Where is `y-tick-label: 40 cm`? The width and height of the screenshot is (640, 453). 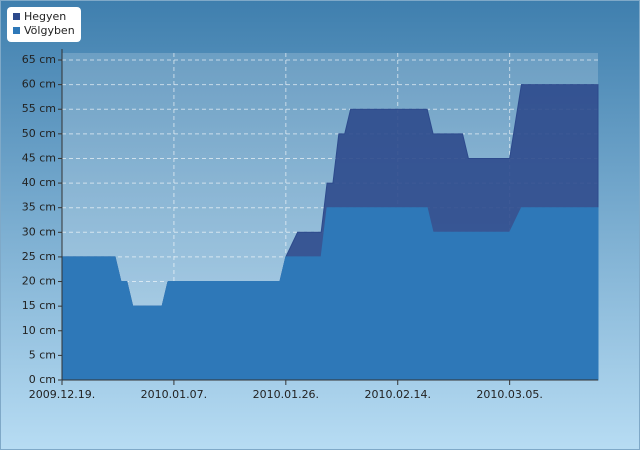
y-tick-label: 40 cm is located at coordinates (39, 182).